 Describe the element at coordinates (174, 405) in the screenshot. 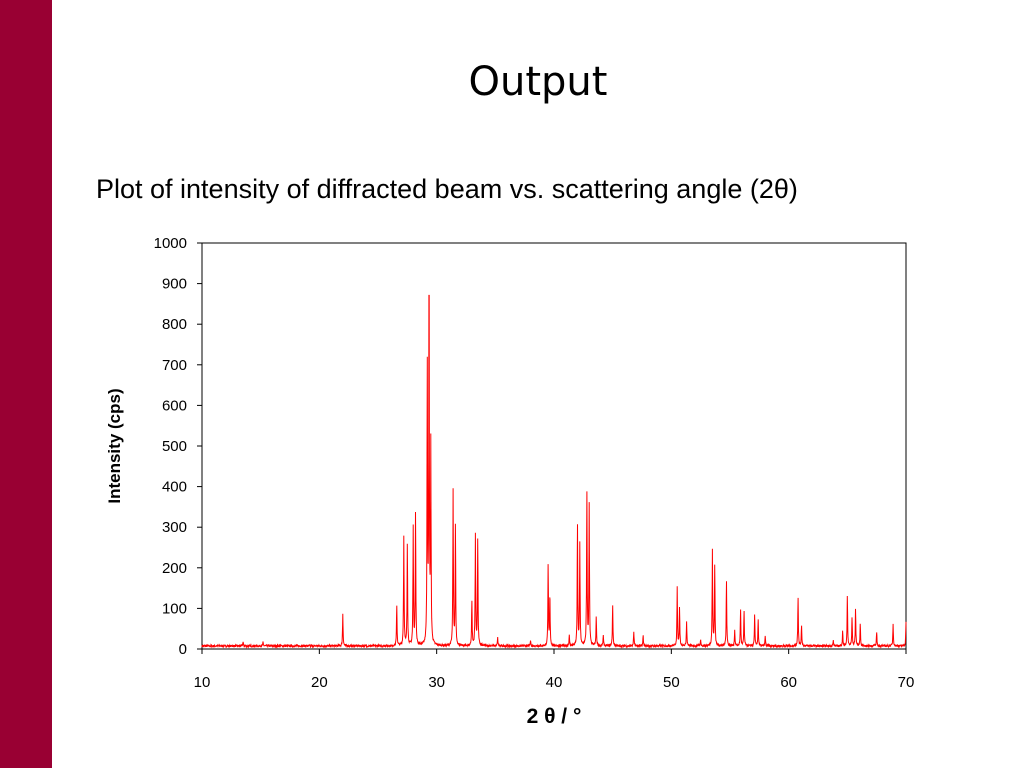

I see `y-tick-label: 600` at that location.